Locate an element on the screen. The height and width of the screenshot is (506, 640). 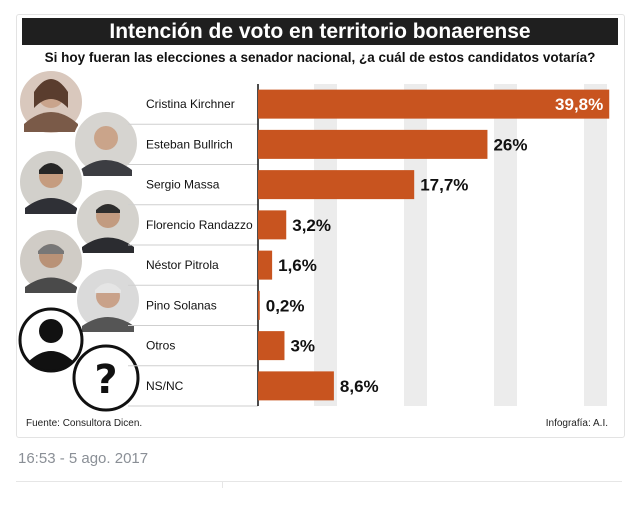
value-label: 17,7% is located at coordinates (444, 185).